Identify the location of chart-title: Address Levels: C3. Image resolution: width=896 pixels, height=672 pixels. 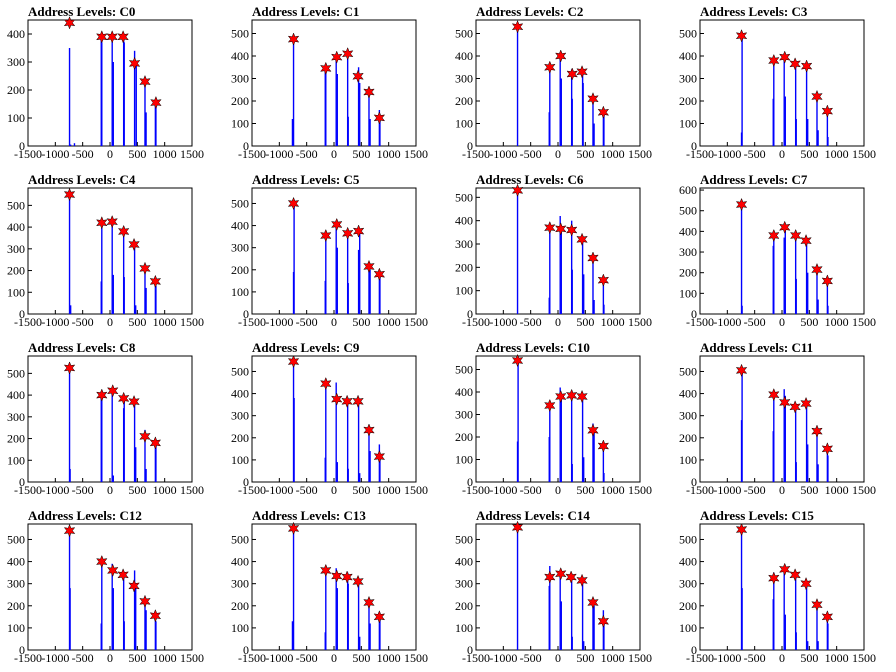
(754, 11).